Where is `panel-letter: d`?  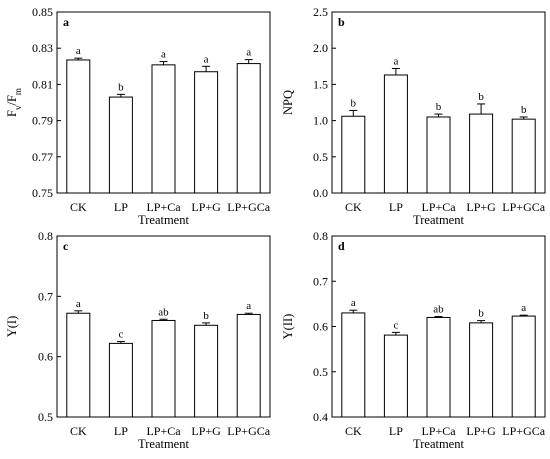
panel-letter: d is located at coordinates (341, 246).